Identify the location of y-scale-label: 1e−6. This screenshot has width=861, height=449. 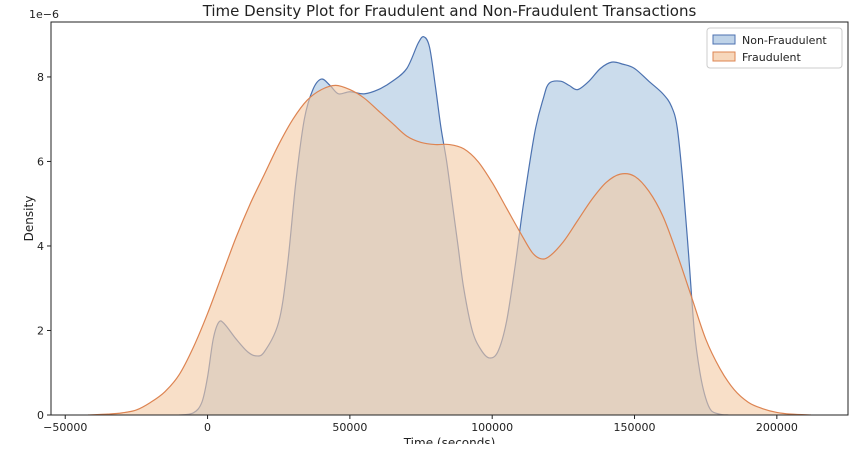
(44, 14).